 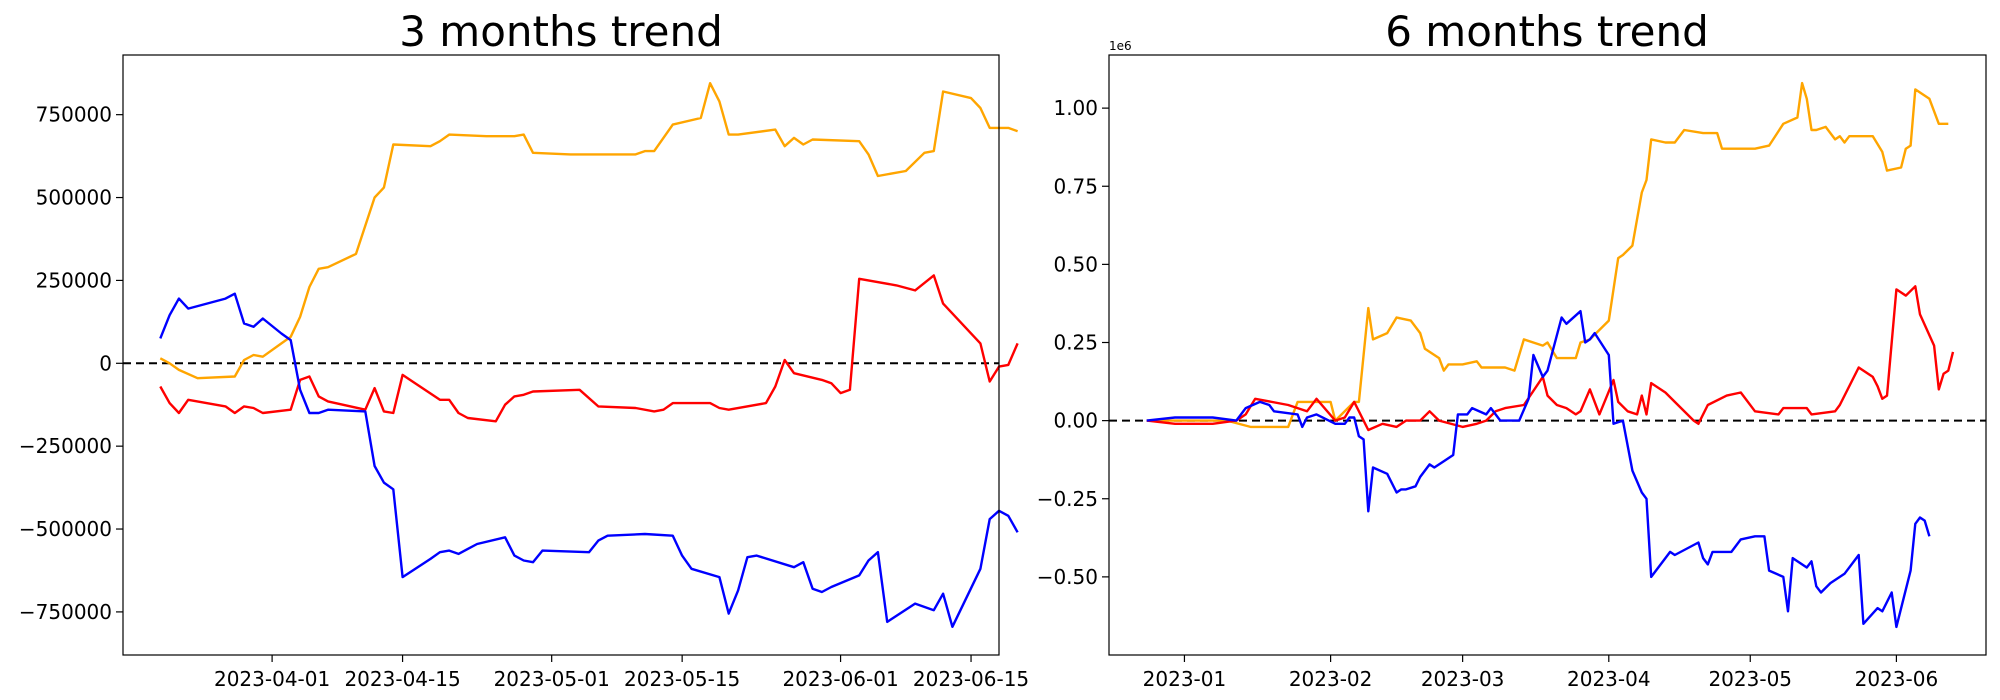 I want to click on y-tick-label: 0.75, so click(x=1075, y=186).